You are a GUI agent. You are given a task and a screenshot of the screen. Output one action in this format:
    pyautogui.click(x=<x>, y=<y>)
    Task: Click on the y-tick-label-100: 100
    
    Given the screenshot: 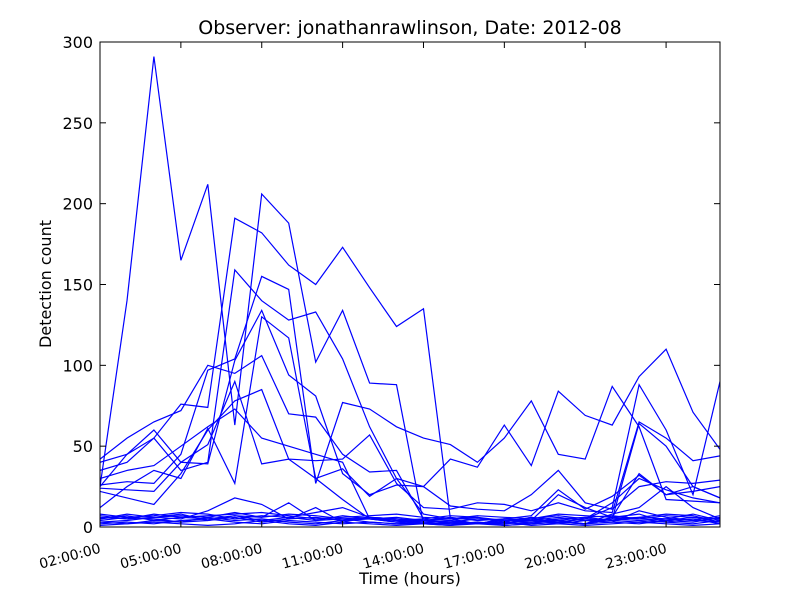 What is the action you would take?
    pyautogui.click(x=77, y=365)
    